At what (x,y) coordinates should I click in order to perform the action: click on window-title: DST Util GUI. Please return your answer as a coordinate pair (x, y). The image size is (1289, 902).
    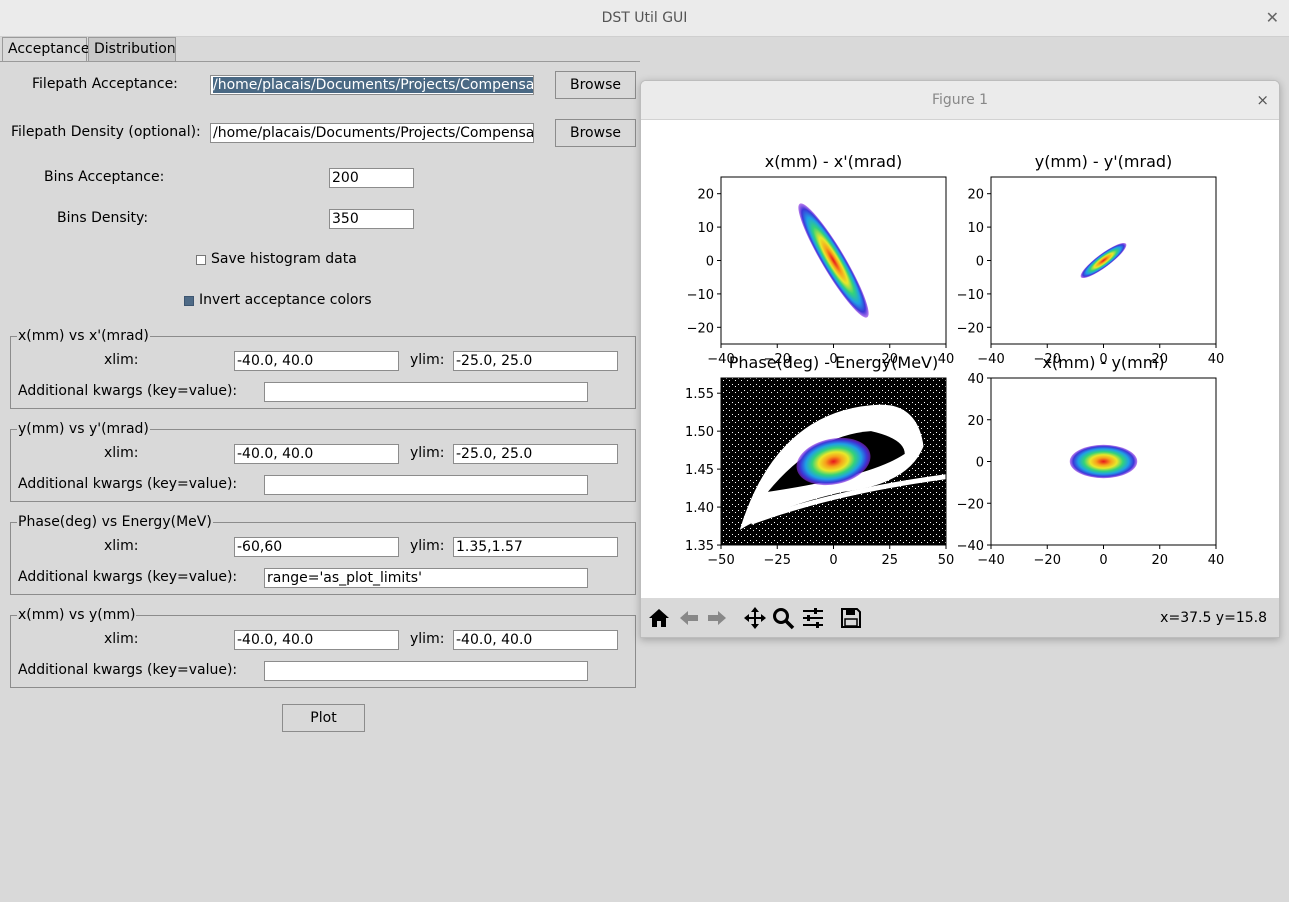
    Looking at the image, I should click on (644, 18).